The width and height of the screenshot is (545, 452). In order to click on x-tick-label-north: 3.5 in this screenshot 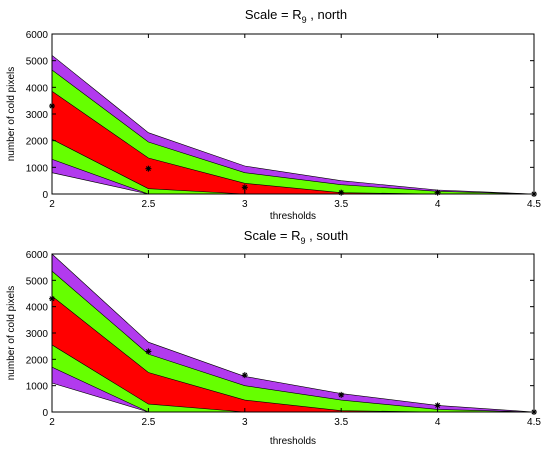, I will do `click(341, 204)`.